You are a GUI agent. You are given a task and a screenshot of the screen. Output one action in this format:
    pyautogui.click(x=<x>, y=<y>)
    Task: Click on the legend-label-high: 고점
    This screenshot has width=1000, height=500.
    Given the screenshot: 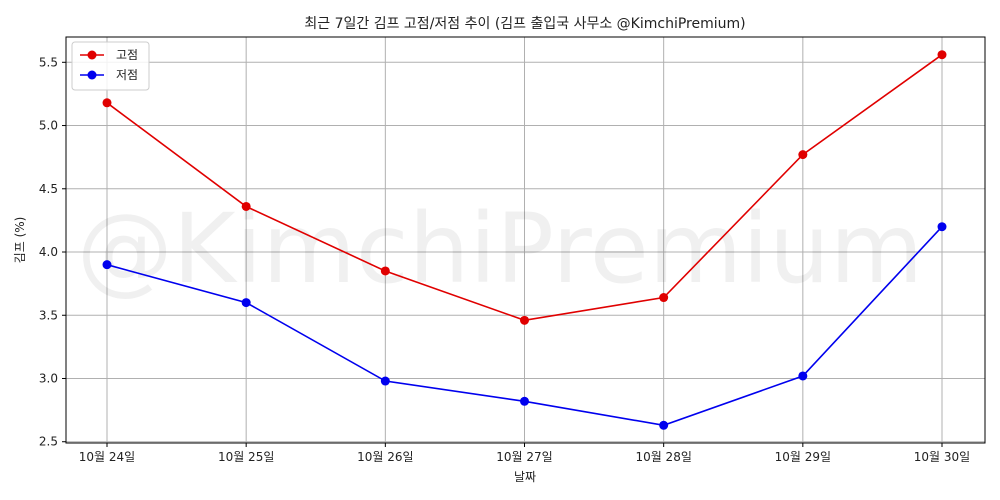 What is the action you would take?
    pyautogui.click(x=127, y=55)
    